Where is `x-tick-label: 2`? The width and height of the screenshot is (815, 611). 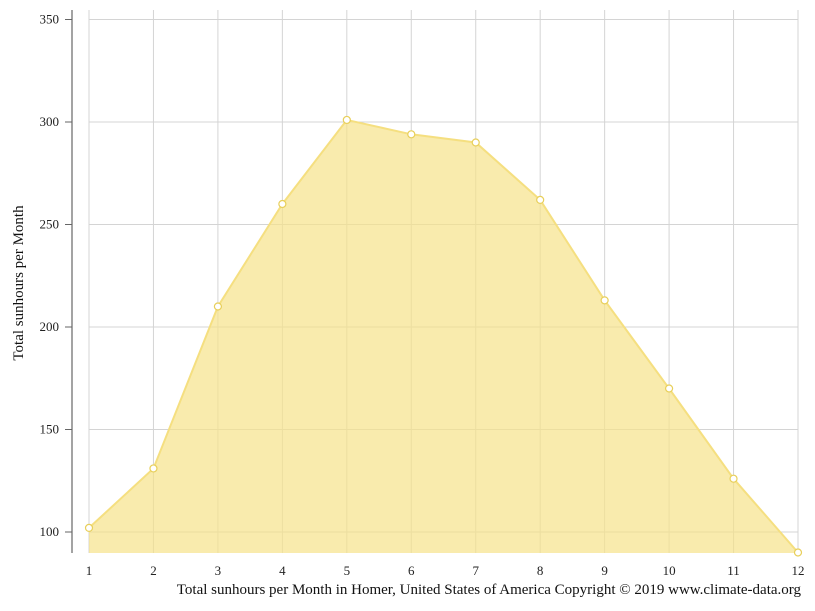 x-tick-label: 2 is located at coordinates (153, 570).